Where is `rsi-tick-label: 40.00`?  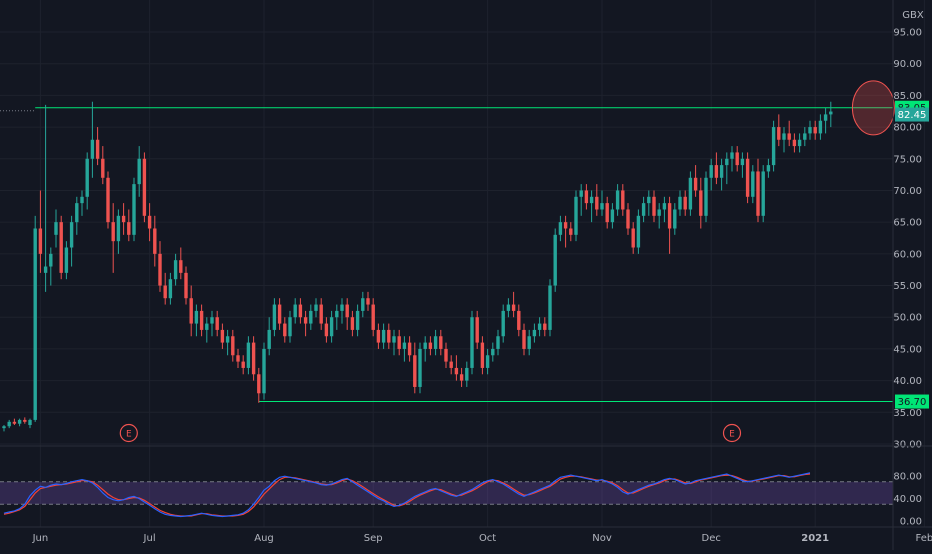 rsi-tick-label: 40.00 is located at coordinates (907, 499).